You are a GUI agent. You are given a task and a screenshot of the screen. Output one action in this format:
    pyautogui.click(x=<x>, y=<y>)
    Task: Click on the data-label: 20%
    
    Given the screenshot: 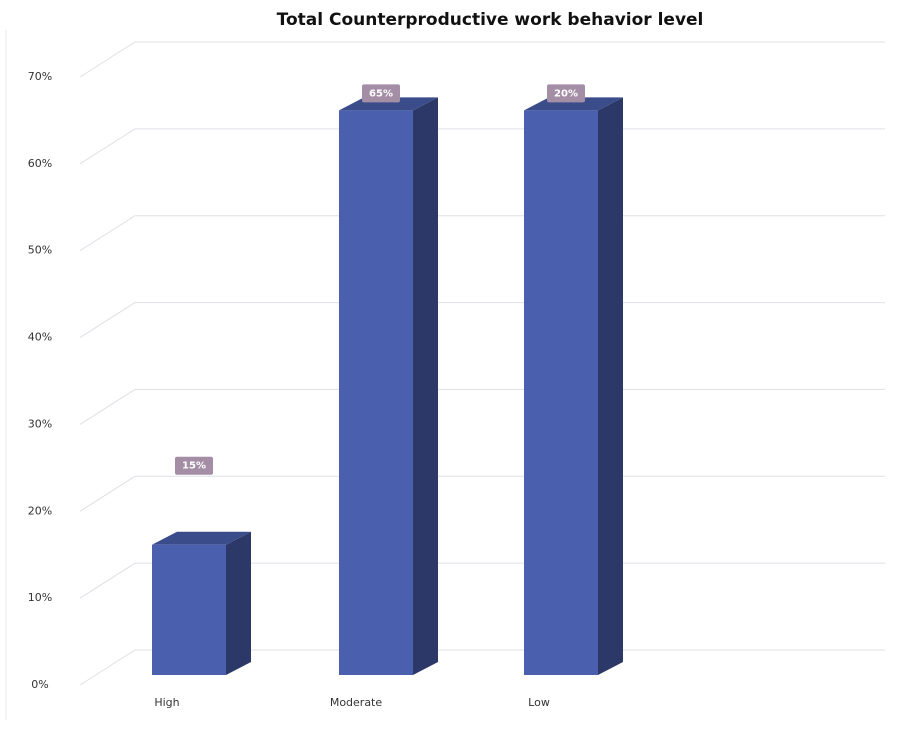 What is the action you would take?
    pyautogui.click(x=566, y=93)
    